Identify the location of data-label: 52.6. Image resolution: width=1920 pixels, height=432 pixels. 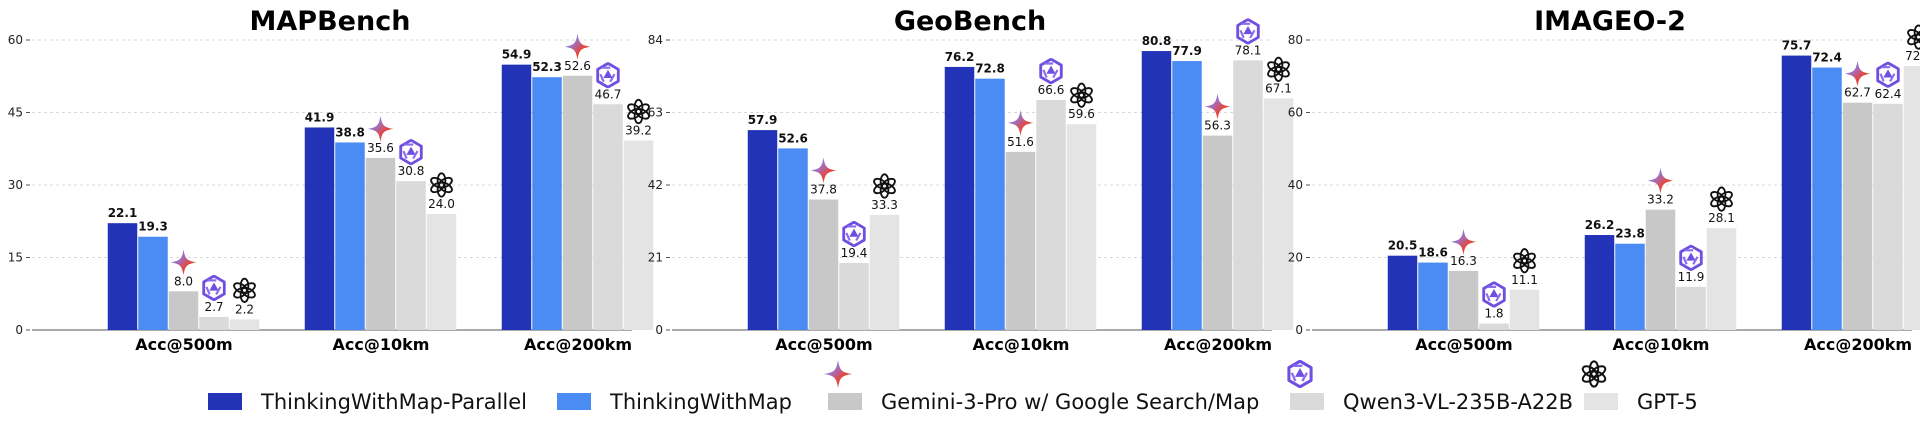
(577, 66).